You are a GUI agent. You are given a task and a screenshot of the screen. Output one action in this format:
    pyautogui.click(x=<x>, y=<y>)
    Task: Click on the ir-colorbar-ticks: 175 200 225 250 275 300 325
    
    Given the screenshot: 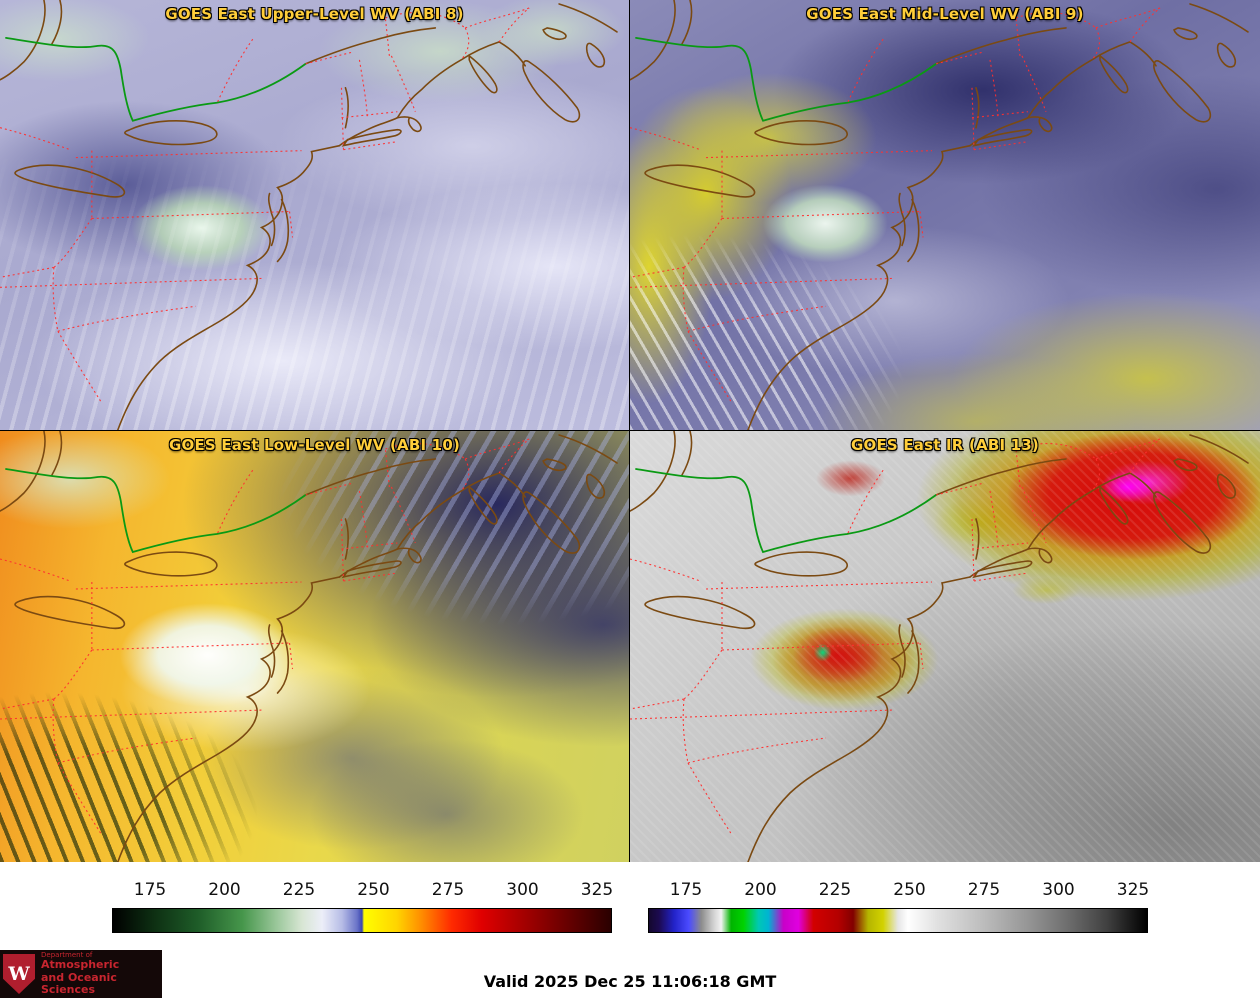 What is the action you would take?
    pyautogui.click(x=899, y=892)
    